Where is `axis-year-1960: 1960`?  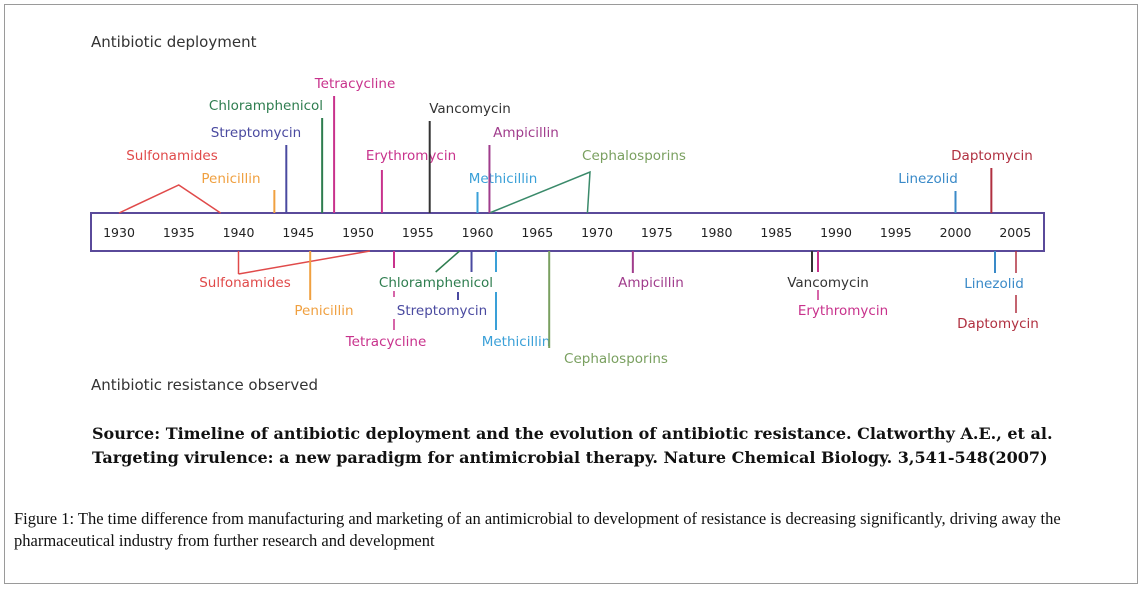 axis-year-1960: 1960 is located at coordinates (478, 232).